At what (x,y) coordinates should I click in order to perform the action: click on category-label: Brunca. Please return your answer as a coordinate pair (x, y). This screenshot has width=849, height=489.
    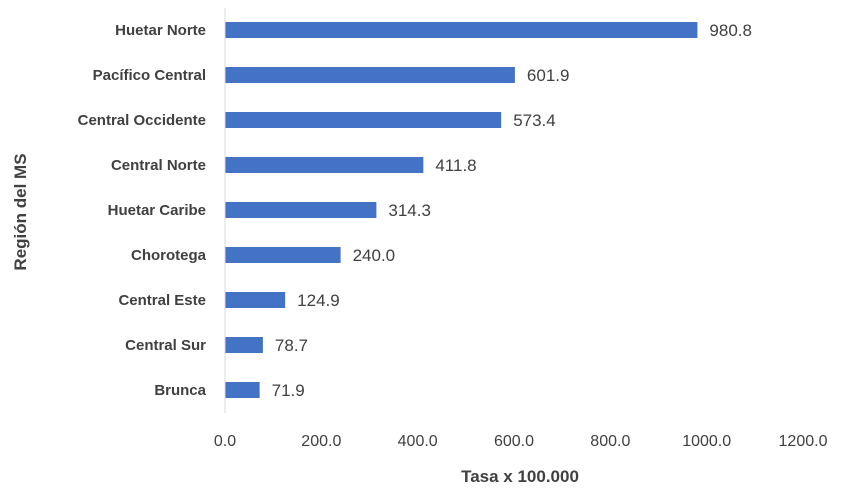
    Looking at the image, I should click on (180, 390).